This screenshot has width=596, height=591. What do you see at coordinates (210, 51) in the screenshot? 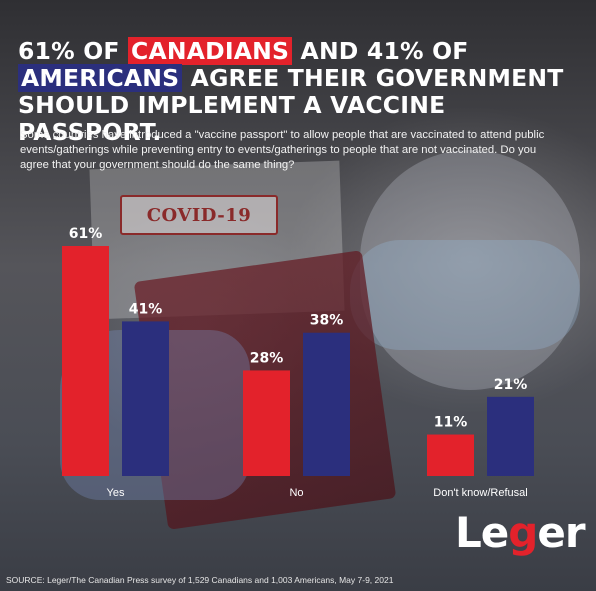
I see `headline-canadians: Canadians` at bounding box center [210, 51].